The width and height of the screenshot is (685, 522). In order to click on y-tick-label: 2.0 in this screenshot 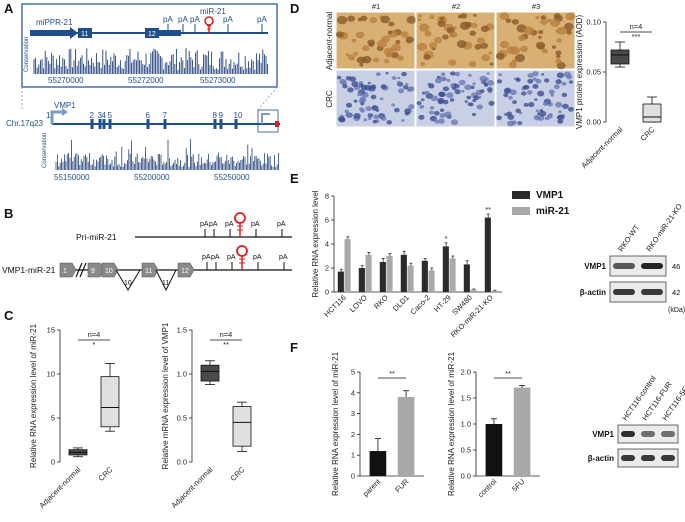, I will do `click(466, 372)`.